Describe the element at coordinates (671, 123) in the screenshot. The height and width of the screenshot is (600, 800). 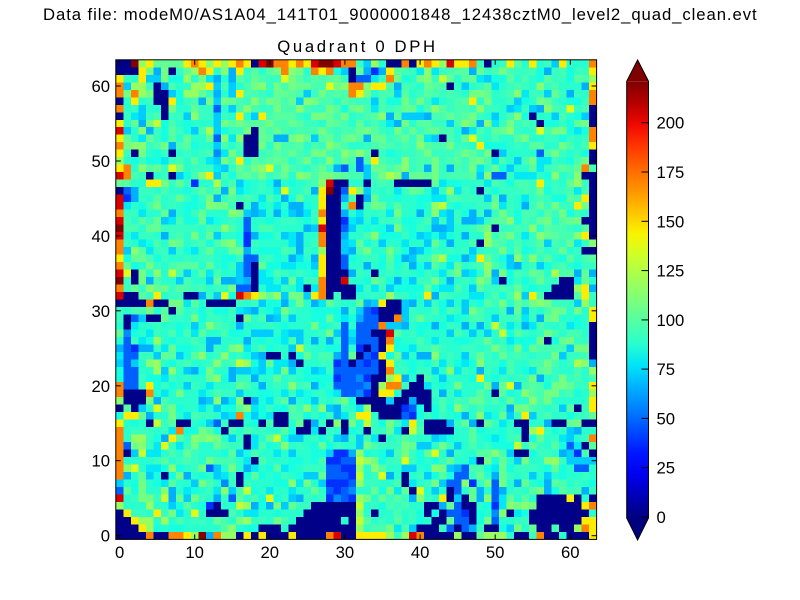
I see `svg-text: 200` at that location.